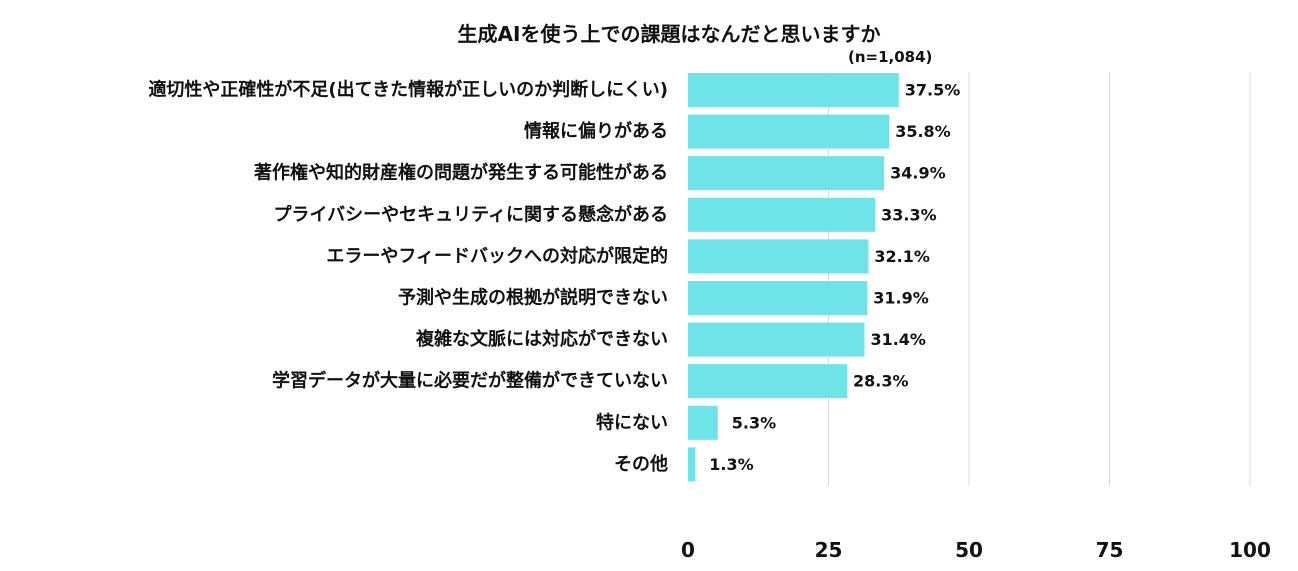 The image size is (1298, 571). I want to click on category-label-5: エラーやフィードバックへの対応が限定的, so click(497, 256).